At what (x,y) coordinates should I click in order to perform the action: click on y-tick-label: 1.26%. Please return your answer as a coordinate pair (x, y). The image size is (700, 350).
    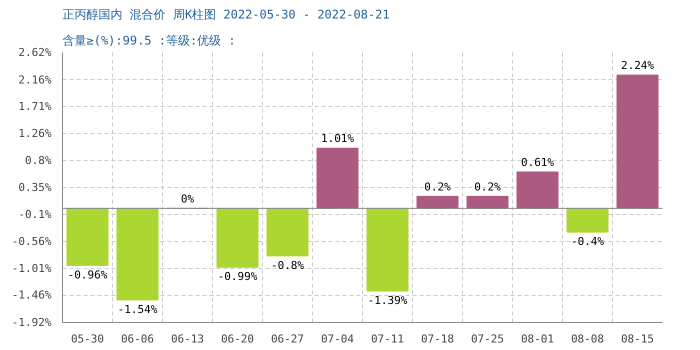
    Looking at the image, I should click on (35, 133).